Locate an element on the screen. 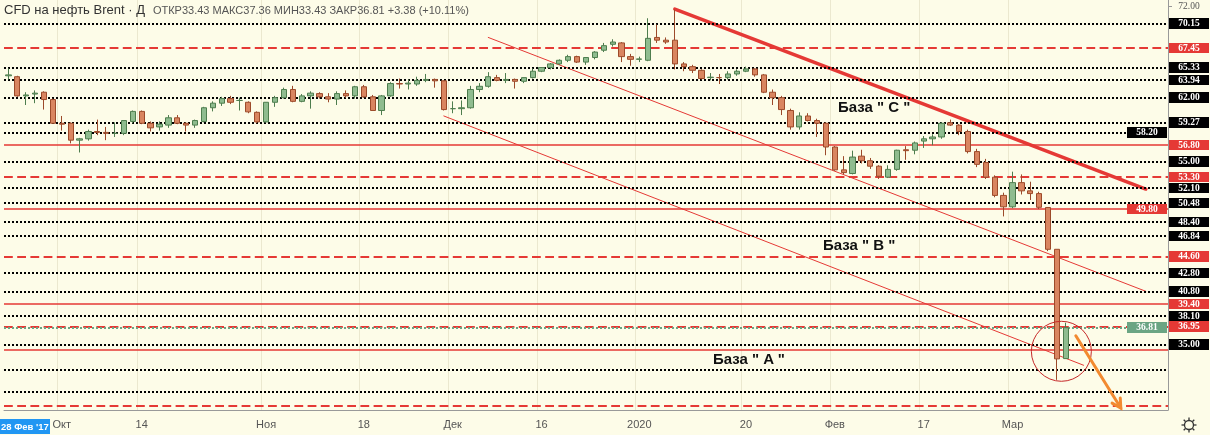 This screenshot has width=1210, height=435. x-tick-label: Ноя is located at coordinates (266, 423).